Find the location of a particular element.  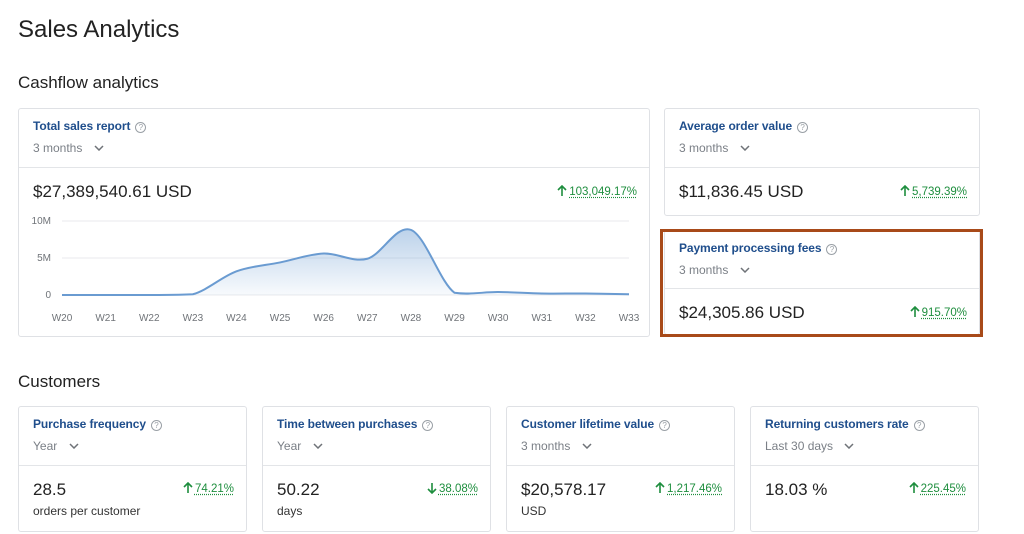

trend-percent: 103,049.17% is located at coordinates (603, 192).